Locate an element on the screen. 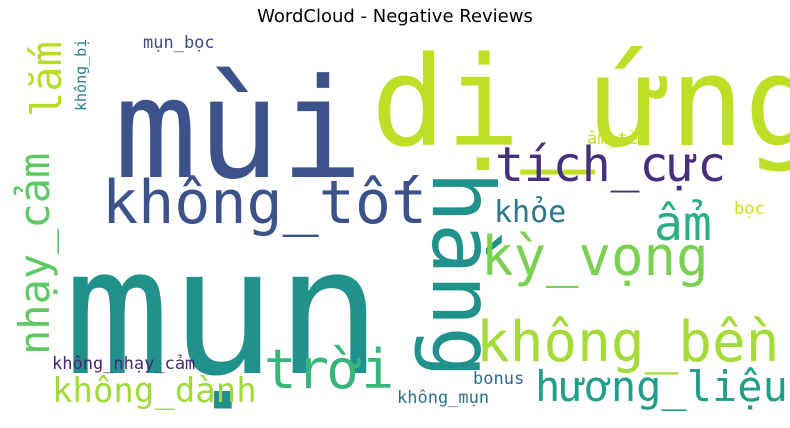 The image size is (790, 428). word-bọc: bọc is located at coordinates (749, 209).